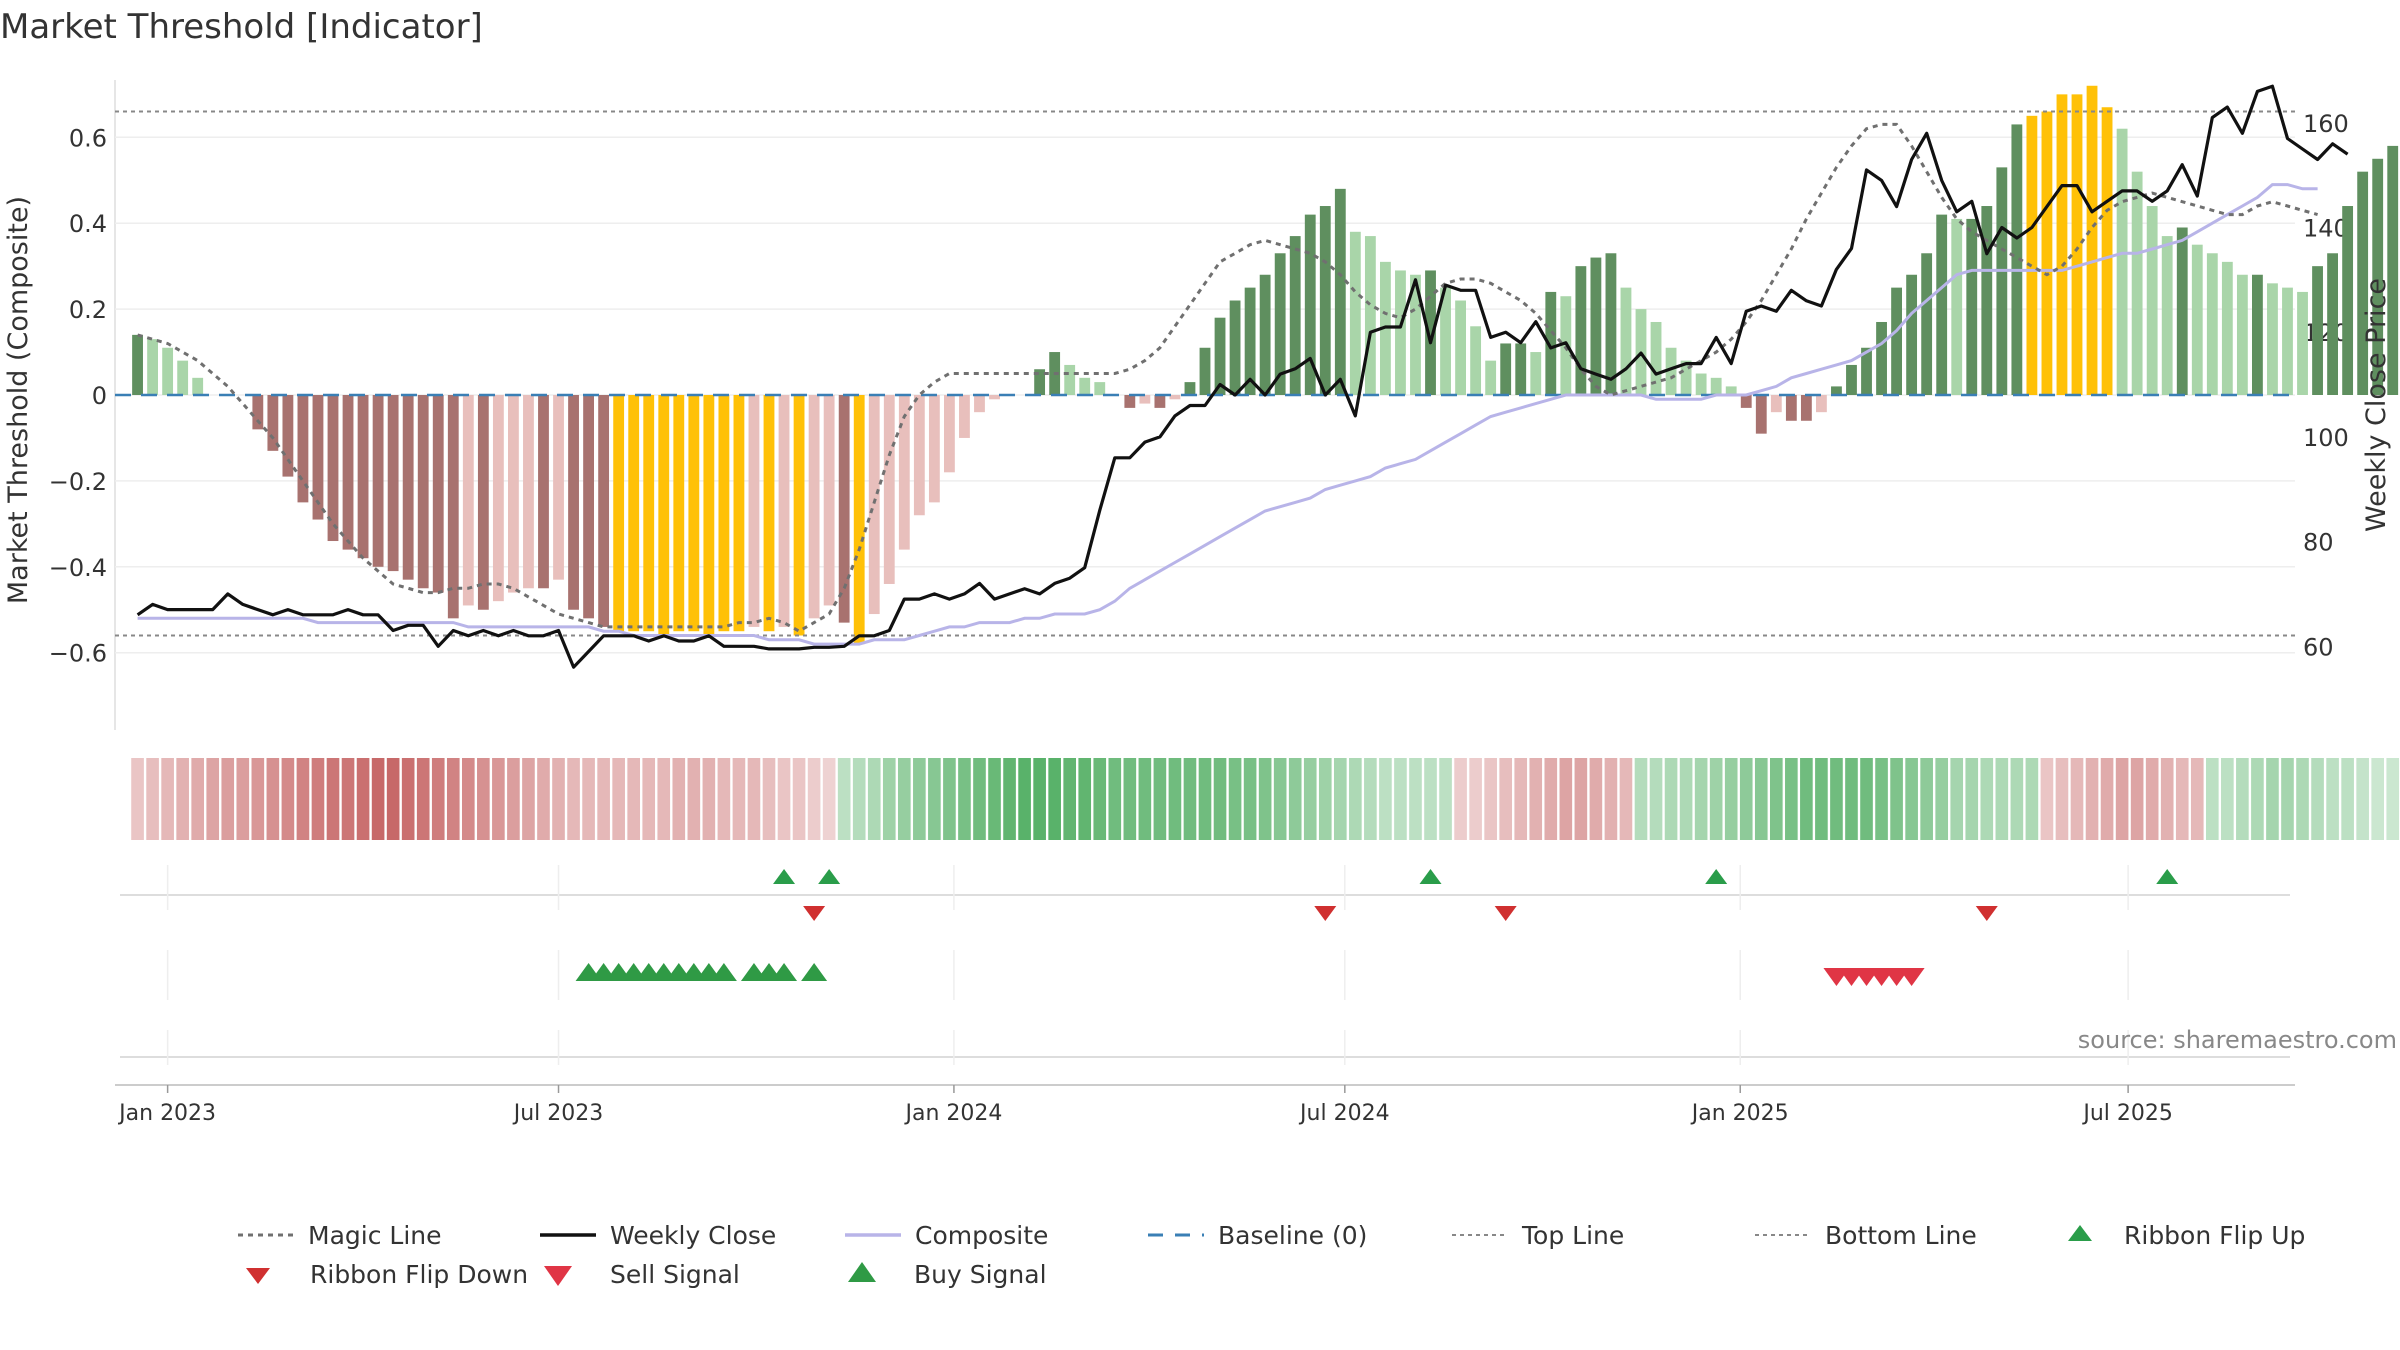 This screenshot has width=2400, height=1350. What do you see at coordinates (99, 396) in the screenshot?
I see `y-tick-label-left: 0` at bounding box center [99, 396].